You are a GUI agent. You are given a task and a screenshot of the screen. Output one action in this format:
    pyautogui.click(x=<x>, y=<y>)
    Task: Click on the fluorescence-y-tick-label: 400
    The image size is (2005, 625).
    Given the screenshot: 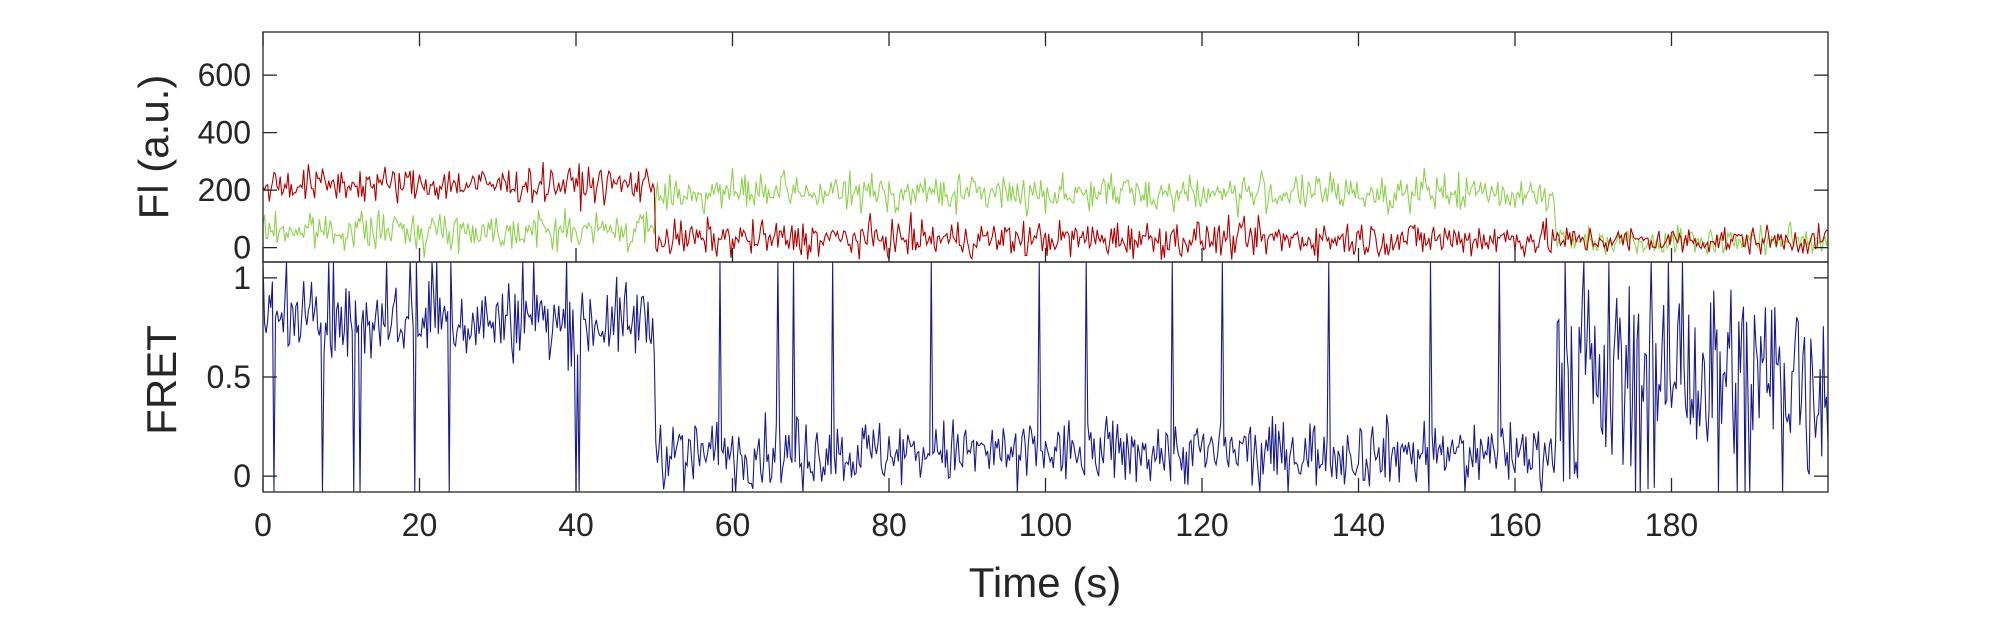 What is the action you would take?
    pyautogui.click(x=224, y=133)
    